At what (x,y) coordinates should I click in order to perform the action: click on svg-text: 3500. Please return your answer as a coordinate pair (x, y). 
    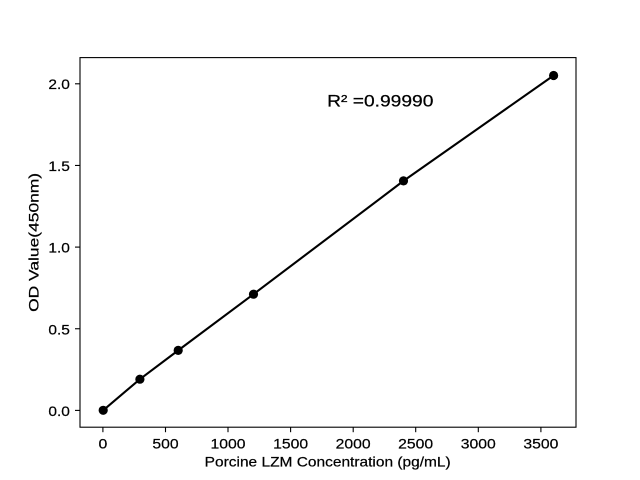
    Looking at the image, I should click on (540, 443).